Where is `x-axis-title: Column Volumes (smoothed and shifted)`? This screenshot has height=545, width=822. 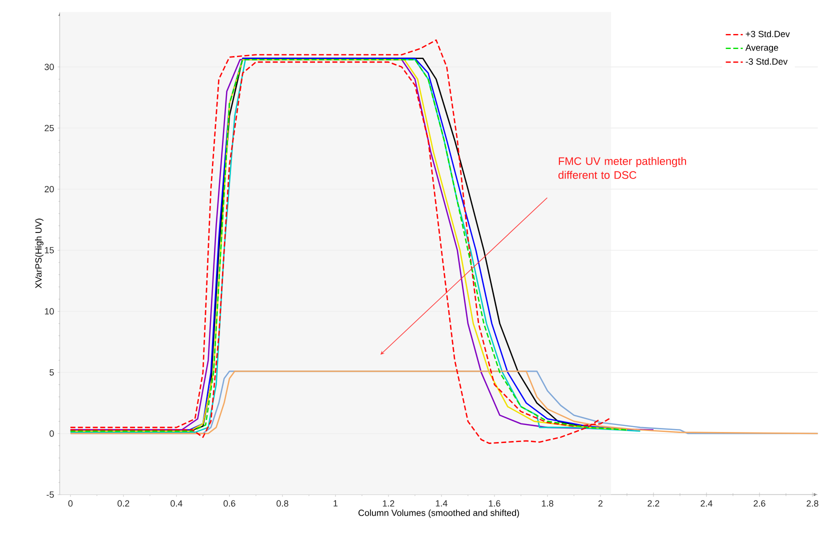 x-axis-title: Column Volumes (smoothed and shifted) is located at coordinates (439, 514).